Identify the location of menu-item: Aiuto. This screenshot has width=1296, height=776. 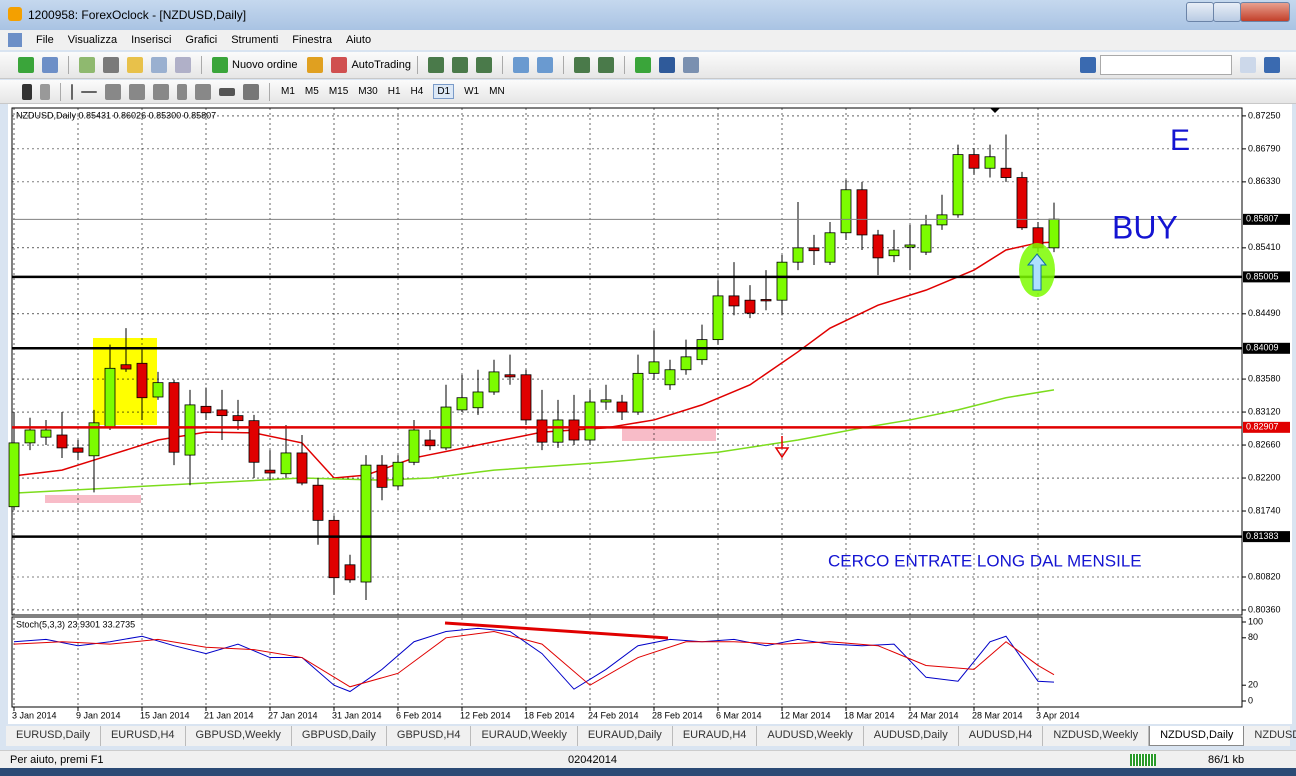
(359, 40).